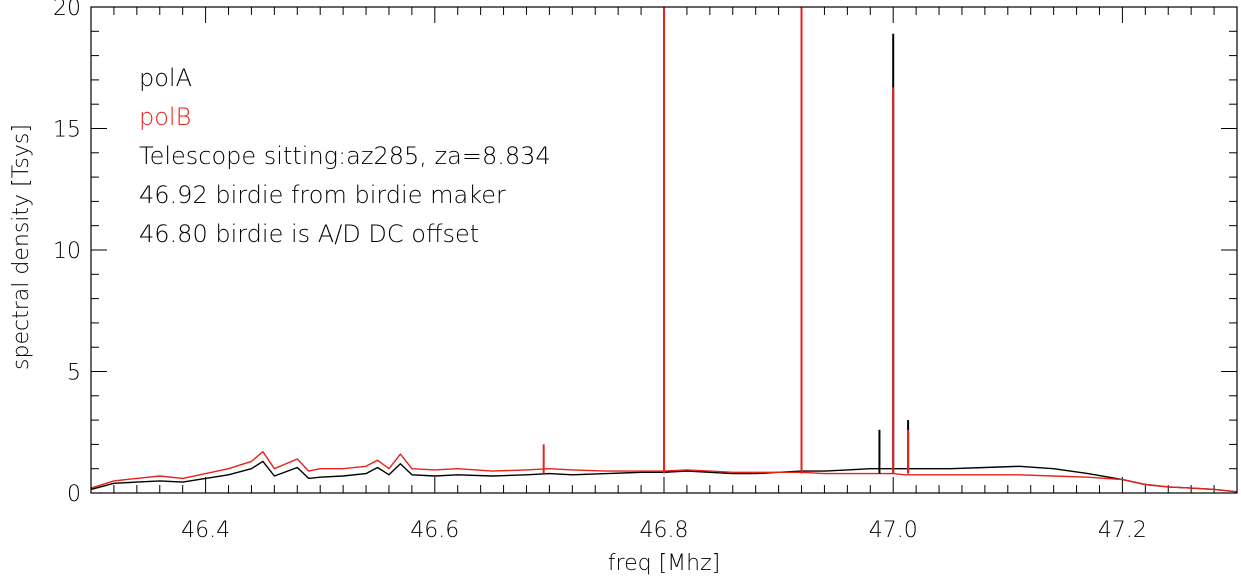  I want to click on y-tick-label: 10, so click(67, 251).